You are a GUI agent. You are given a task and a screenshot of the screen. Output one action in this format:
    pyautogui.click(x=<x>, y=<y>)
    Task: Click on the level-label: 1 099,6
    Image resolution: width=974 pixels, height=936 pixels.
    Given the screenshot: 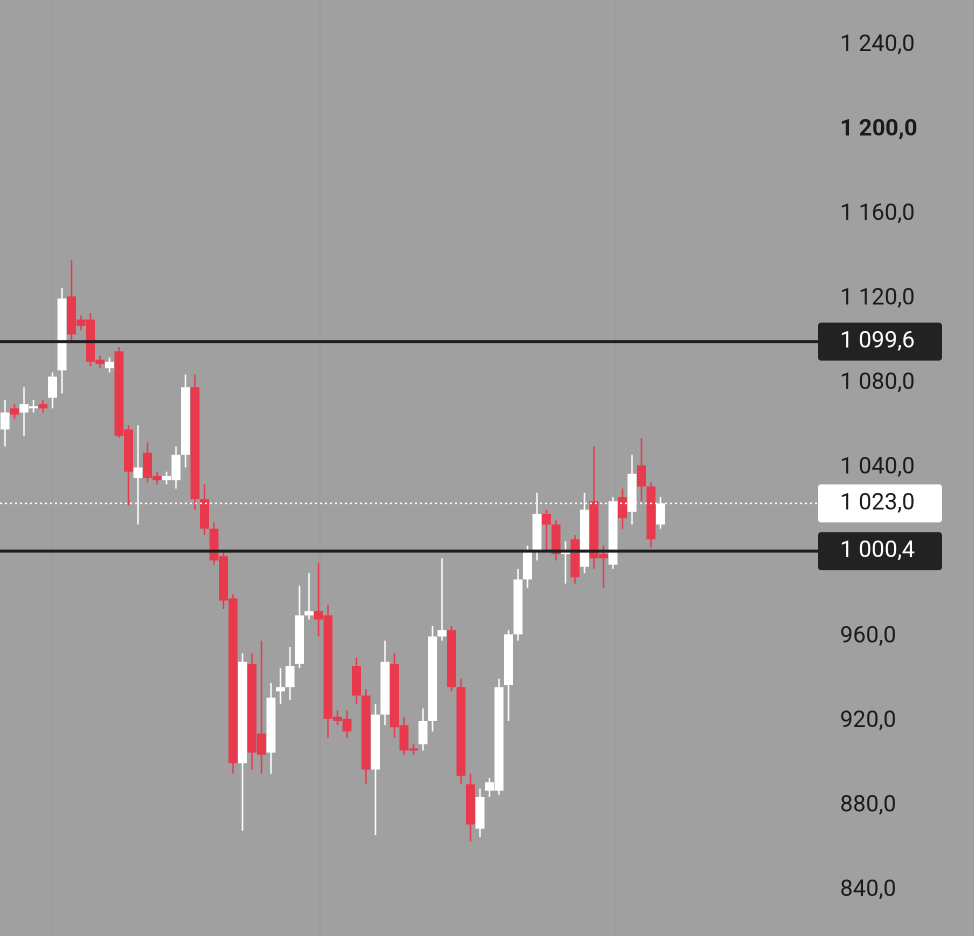 What is the action you would take?
    pyautogui.click(x=877, y=340)
    